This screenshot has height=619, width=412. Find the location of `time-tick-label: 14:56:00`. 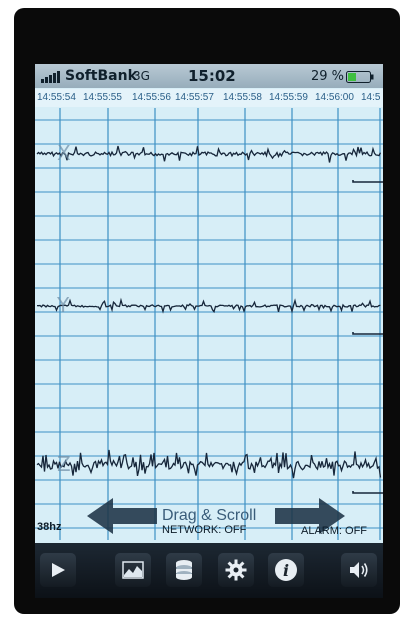

time-tick-label: 14:56:00 is located at coordinates (334, 97).